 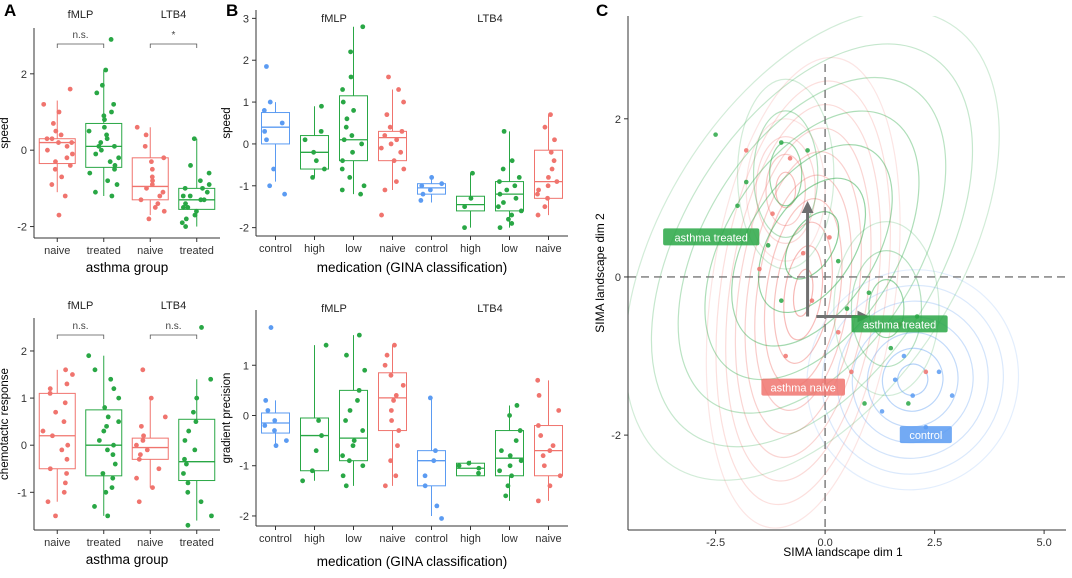 What do you see at coordinates (174, 35) in the screenshot?
I see `significance-label: *` at bounding box center [174, 35].